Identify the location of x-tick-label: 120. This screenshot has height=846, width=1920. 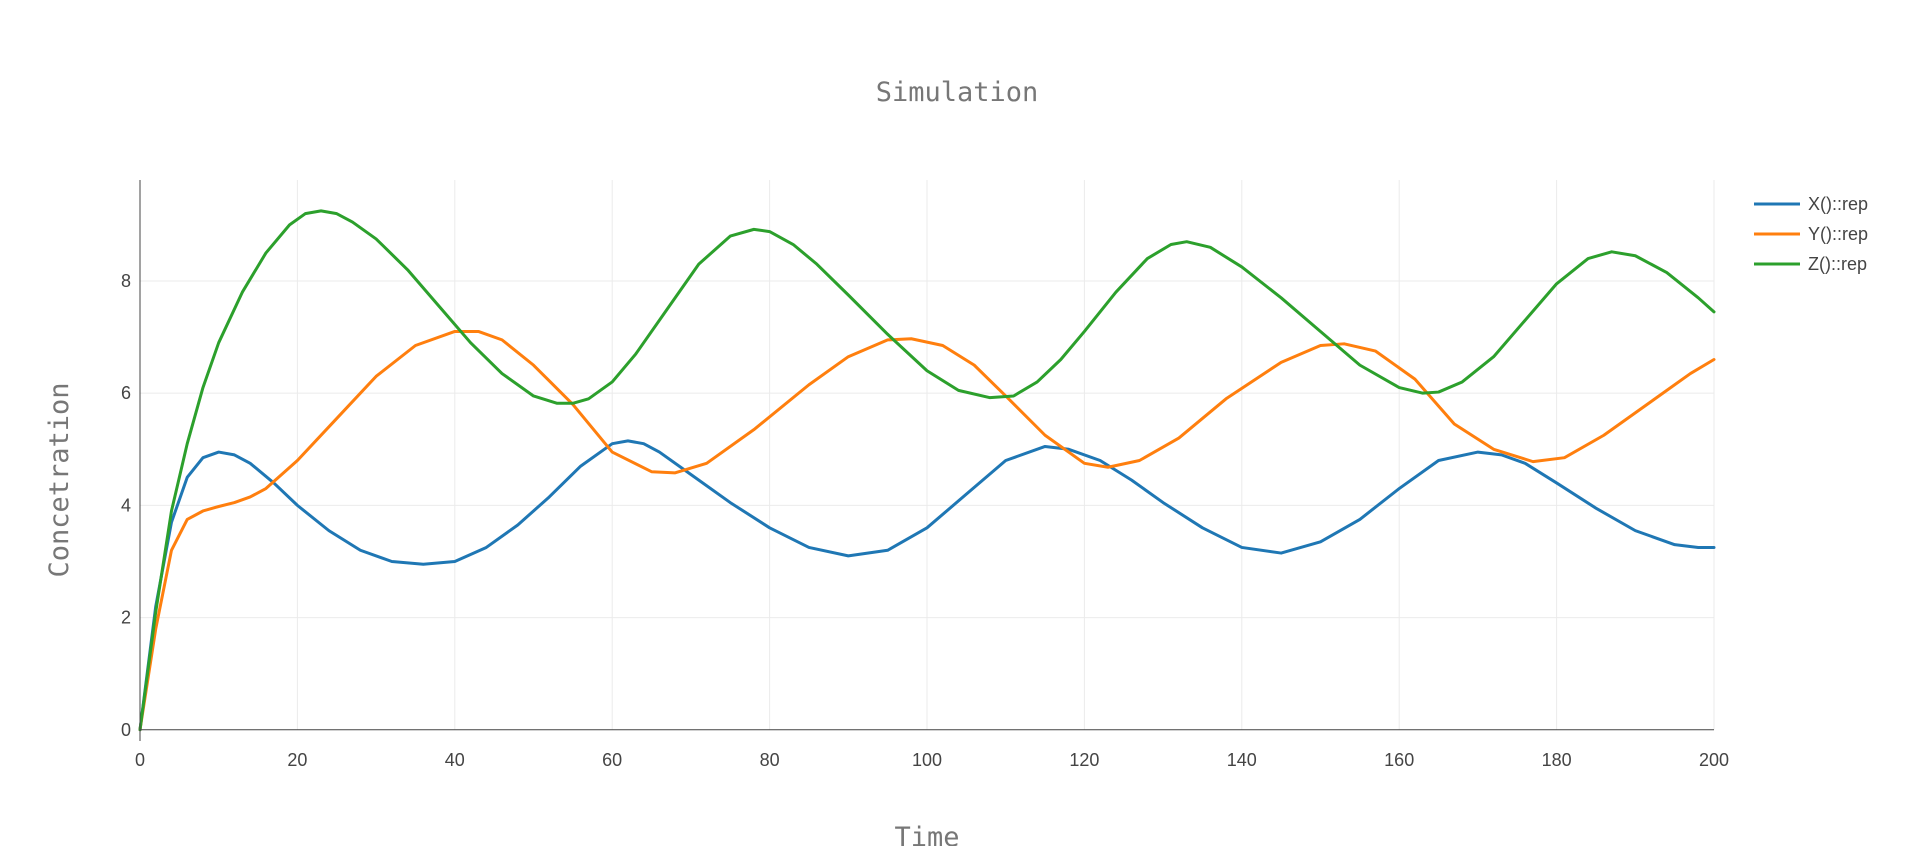
(1084, 760).